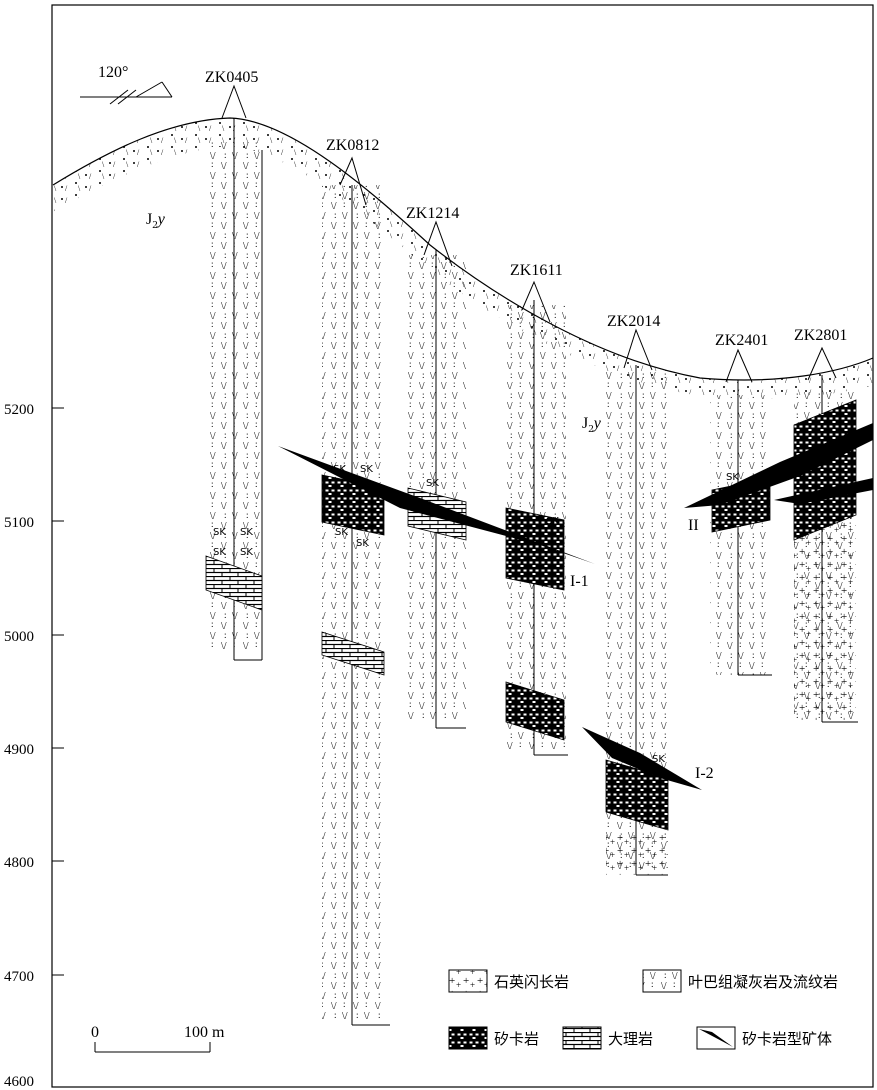  I want to click on legend-item-skarn-ore: 矽卡岩型矿体, so click(764, 1038).